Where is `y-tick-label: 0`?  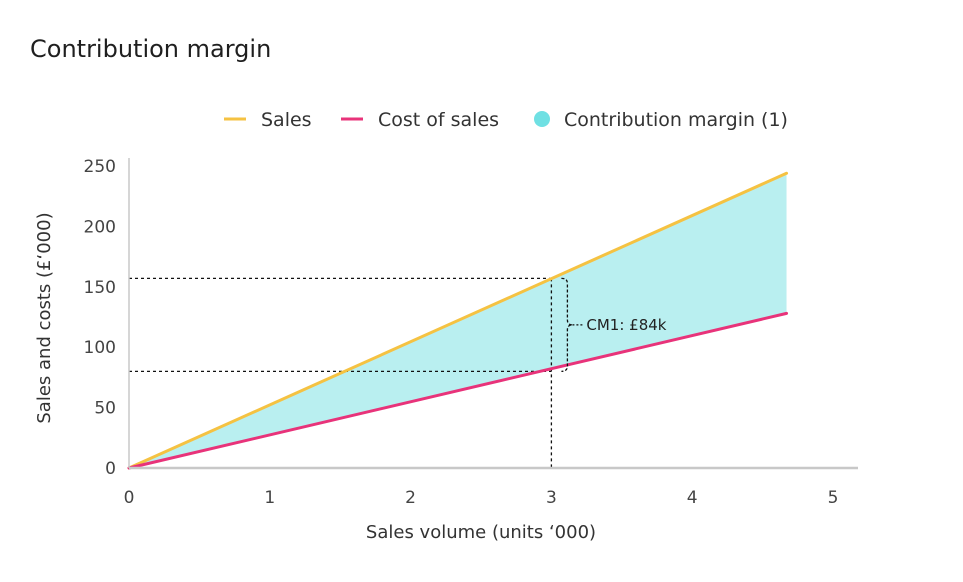
y-tick-label: 0 is located at coordinates (110, 469).